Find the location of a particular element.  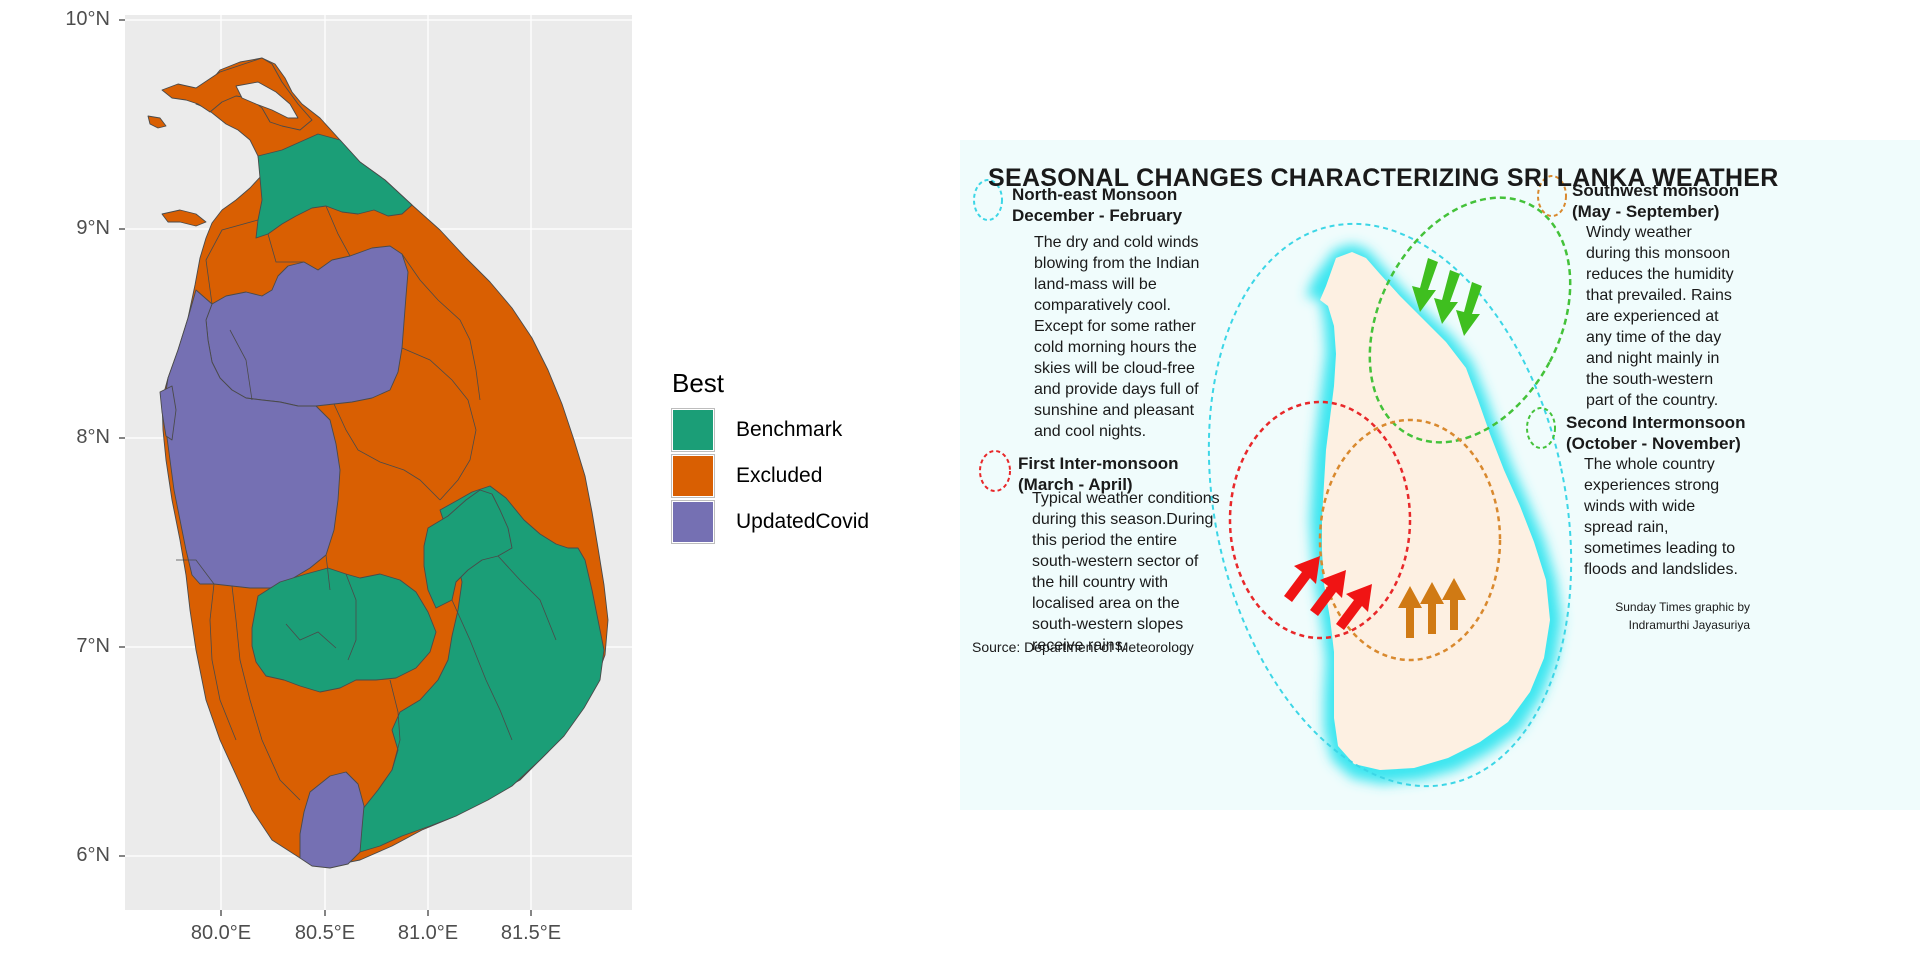

district-boundaries is located at coordinates (366, 503).